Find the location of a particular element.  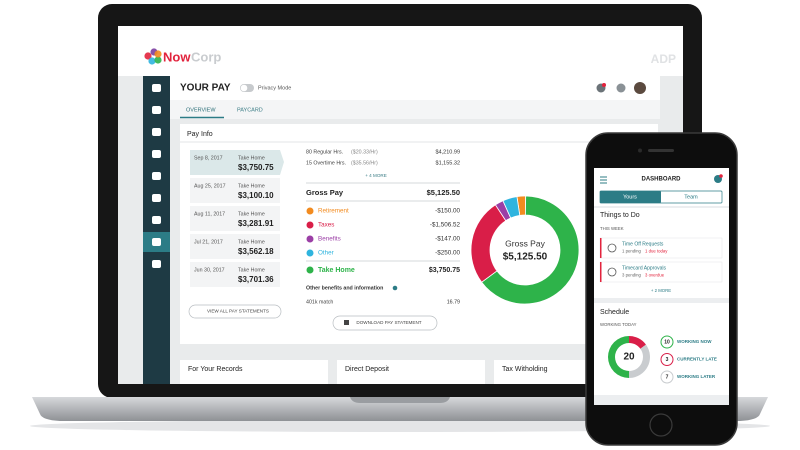

section-title: Schedule is located at coordinates (614, 312).